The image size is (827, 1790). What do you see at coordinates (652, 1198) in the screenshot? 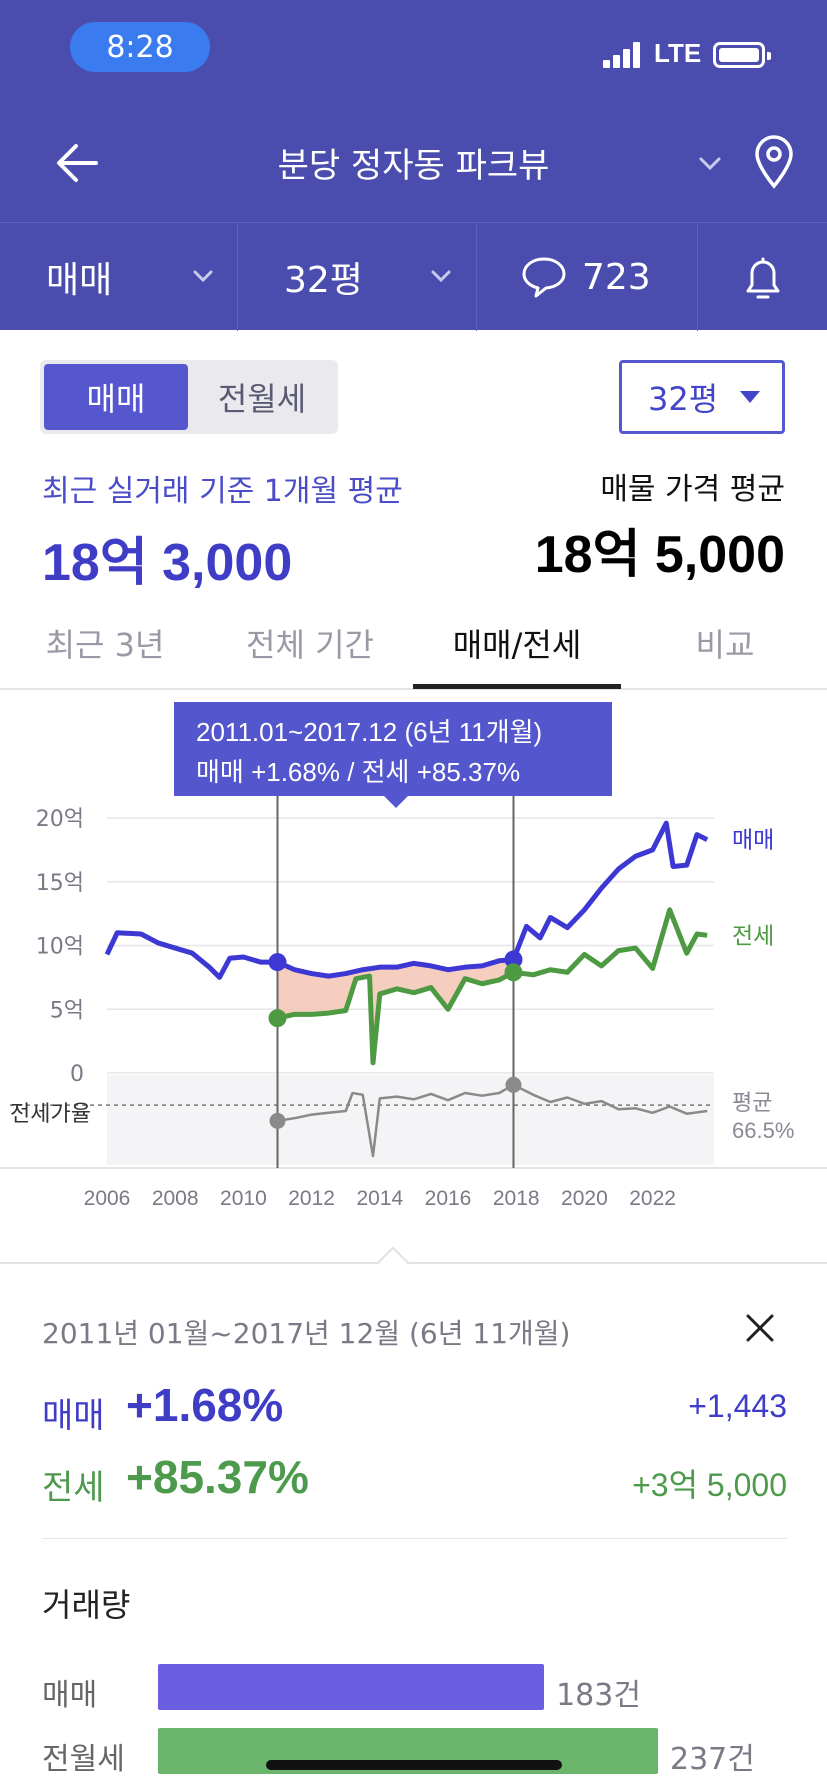
I see `x-tick-label: 2022` at bounding box center [652, 1198].